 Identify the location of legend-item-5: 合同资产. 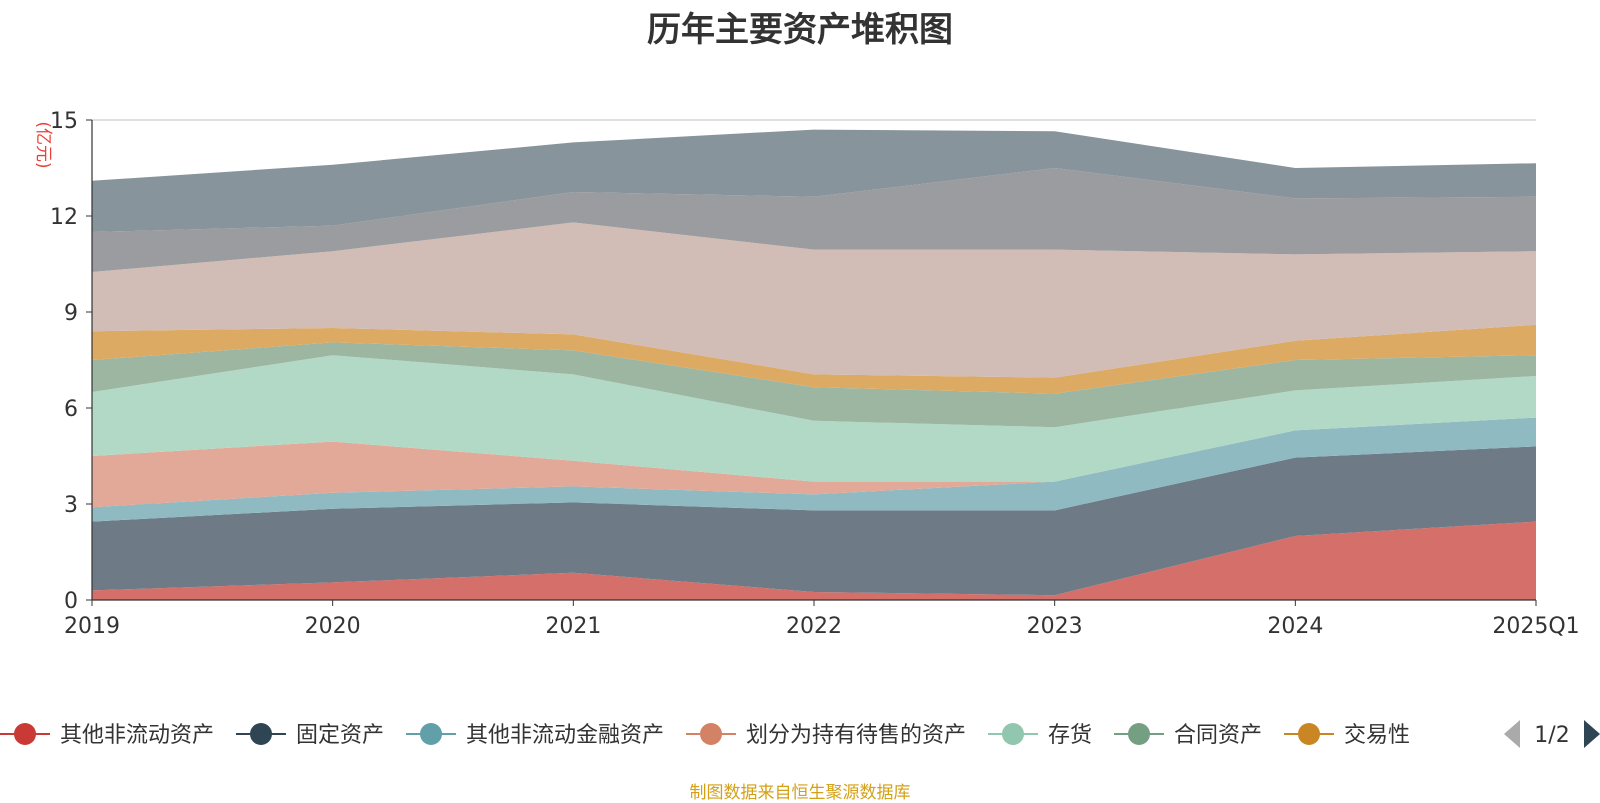
(1188, 735).